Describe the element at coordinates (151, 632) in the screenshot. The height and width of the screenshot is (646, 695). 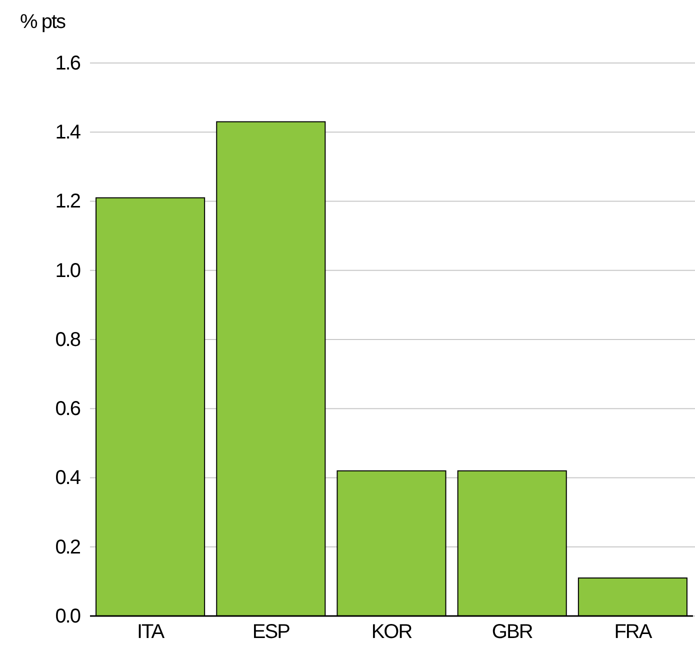
I see `x-tick-label: ITA` at that location.